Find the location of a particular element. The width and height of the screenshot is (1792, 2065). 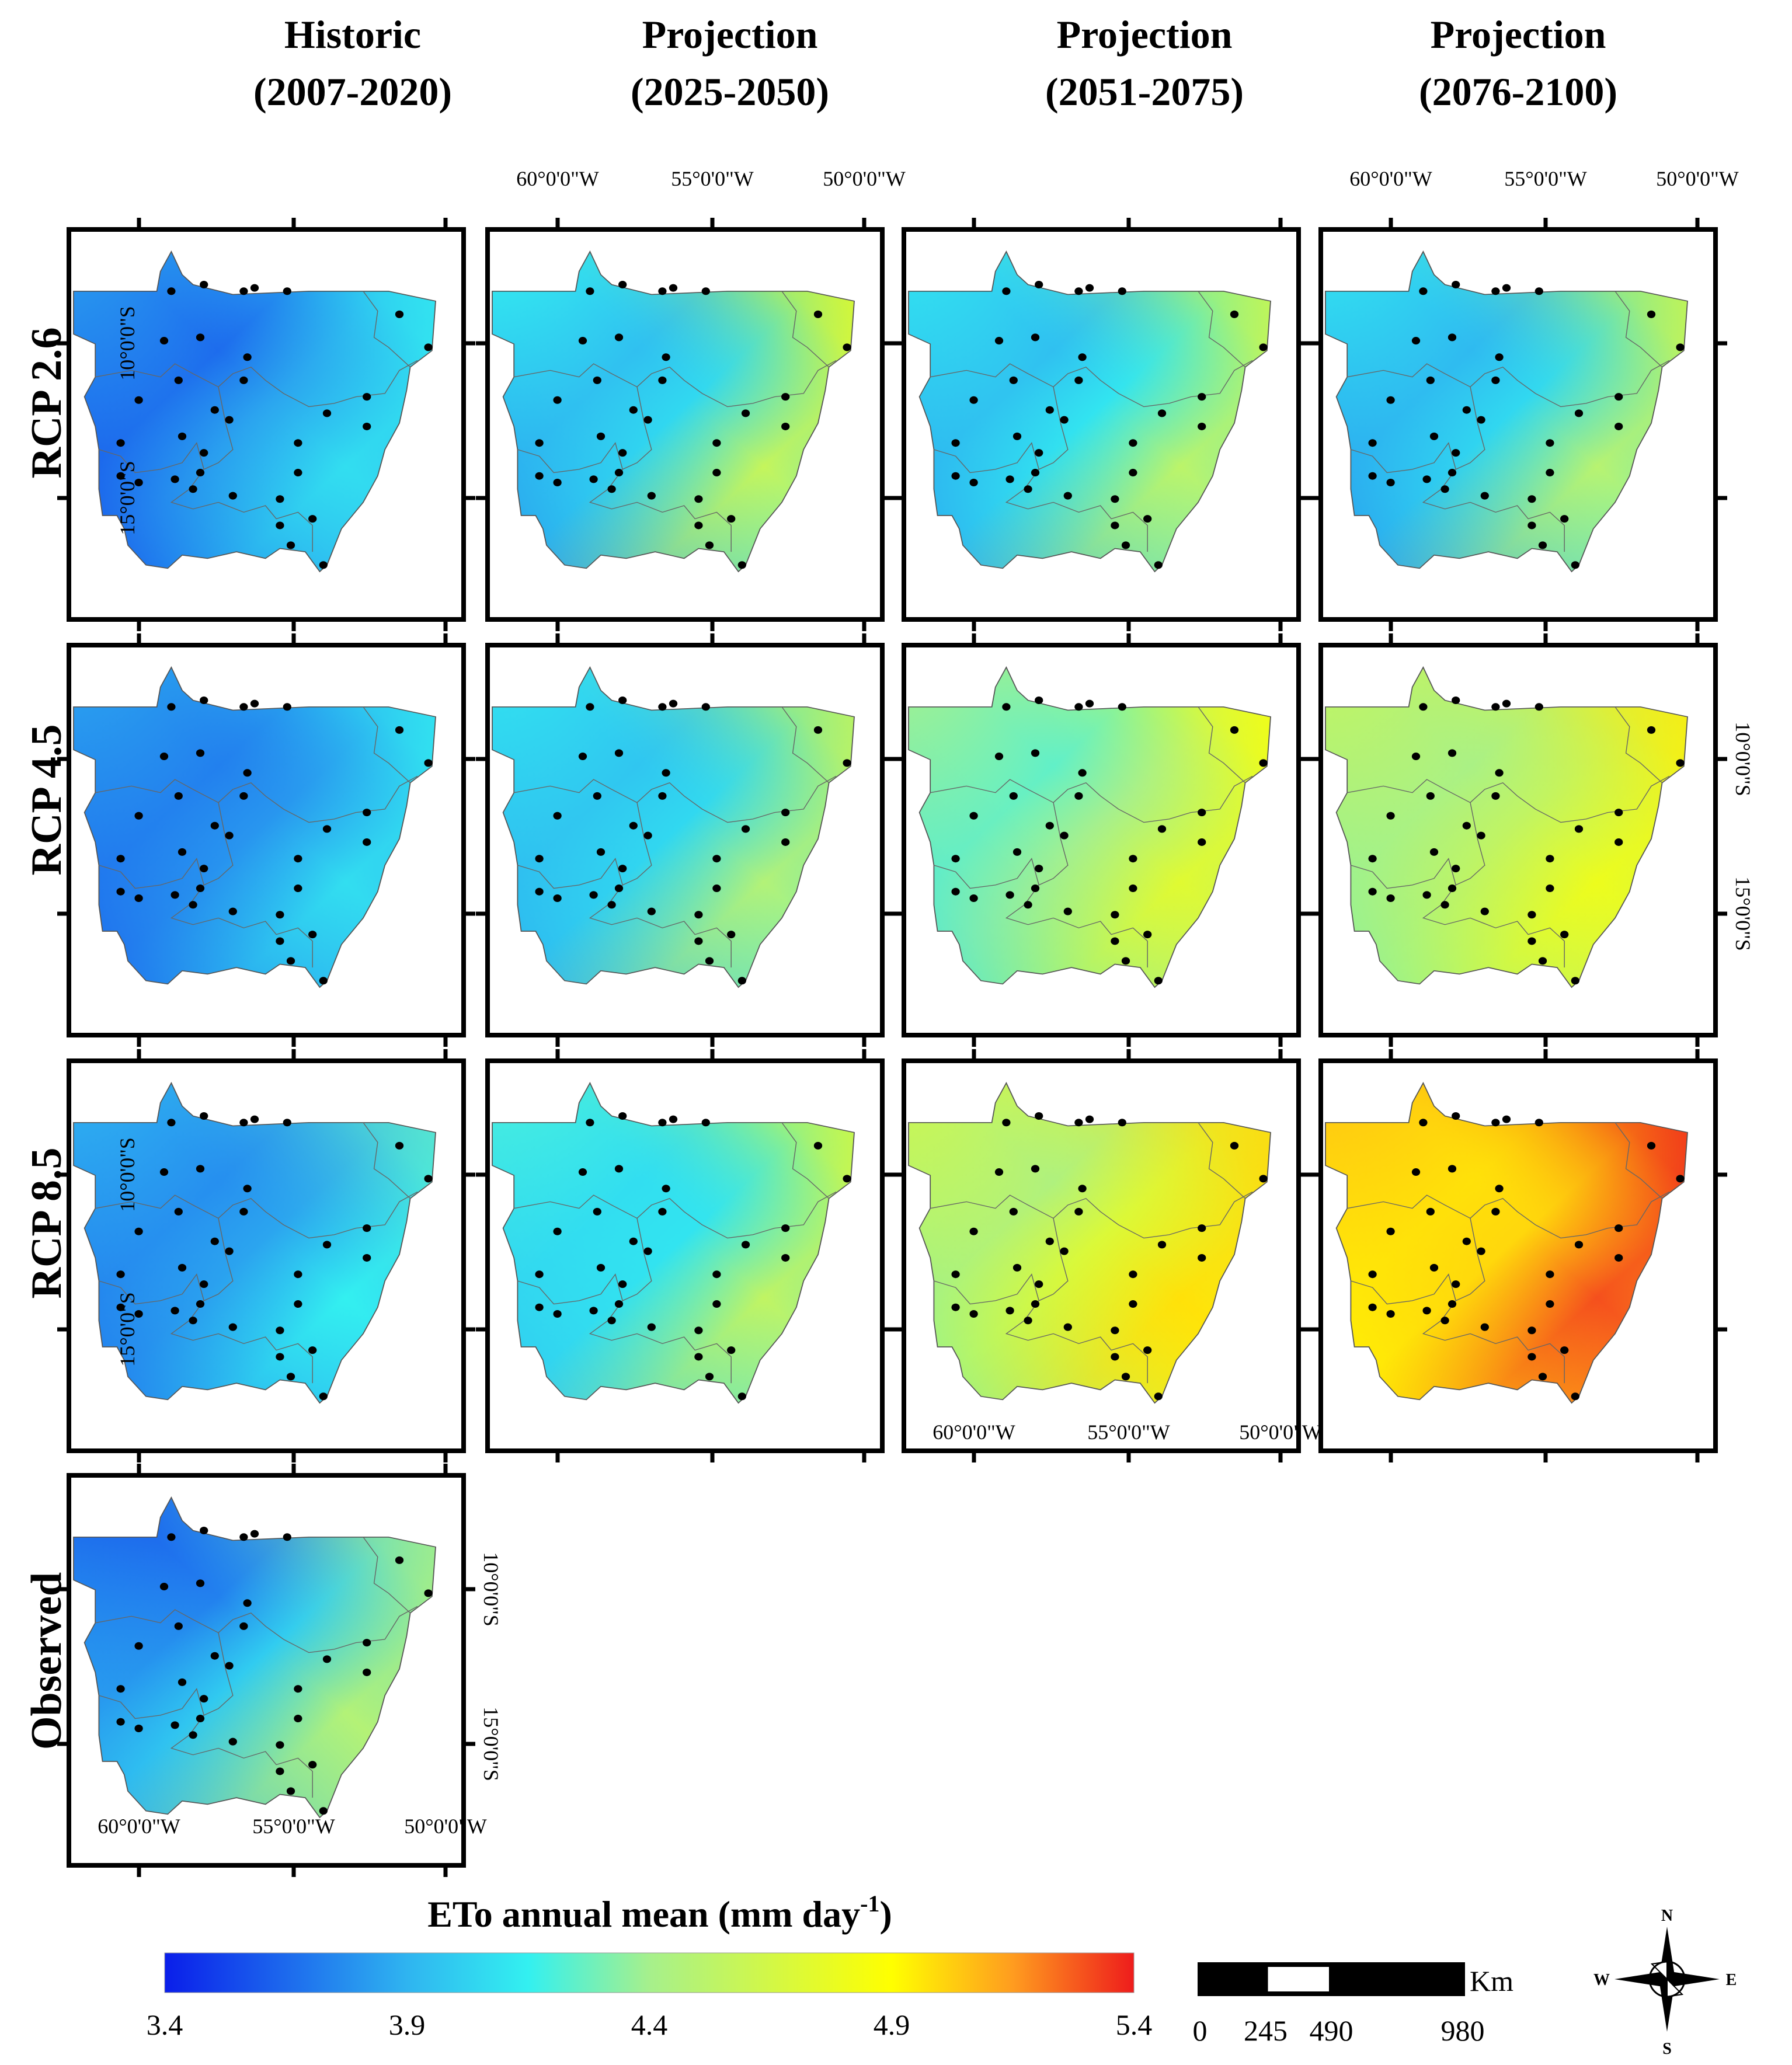

legend-tick-label: 3.4 is located at coordinates (165, 2024).